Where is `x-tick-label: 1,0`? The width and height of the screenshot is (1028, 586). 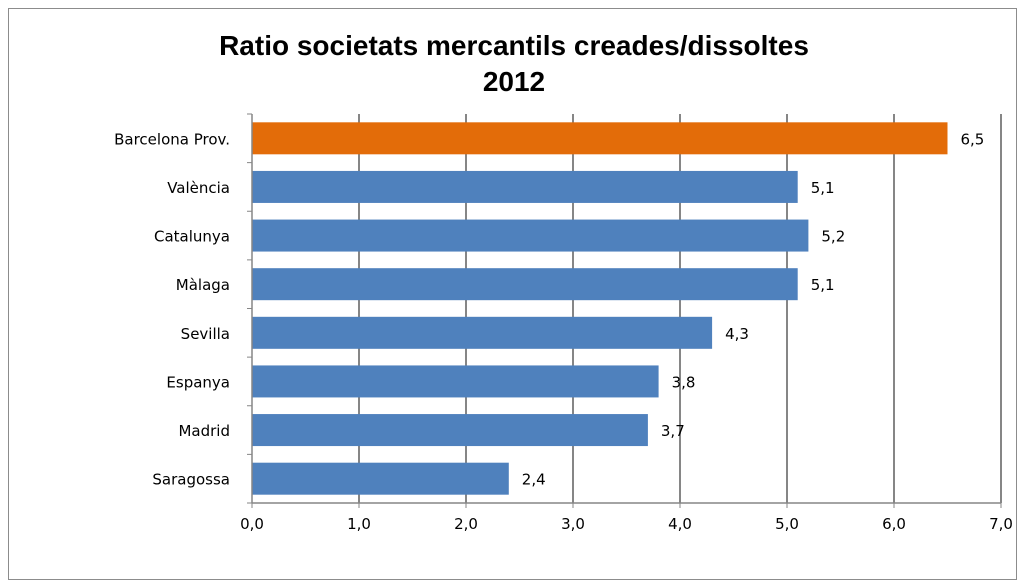
x-tick-label: 1,0 is located at coordinates (359, 524).